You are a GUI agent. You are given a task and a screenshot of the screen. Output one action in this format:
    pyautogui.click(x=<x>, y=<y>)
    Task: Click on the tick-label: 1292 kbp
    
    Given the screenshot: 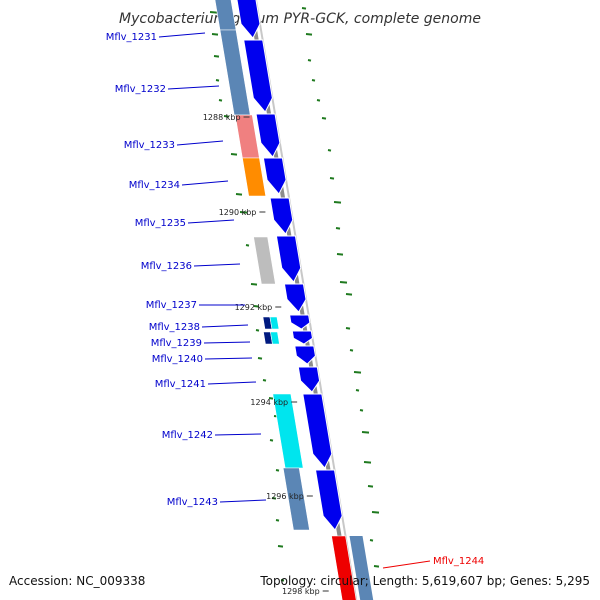 What is the action you would take?
    pyautogui.click(x=254, y=307)
    